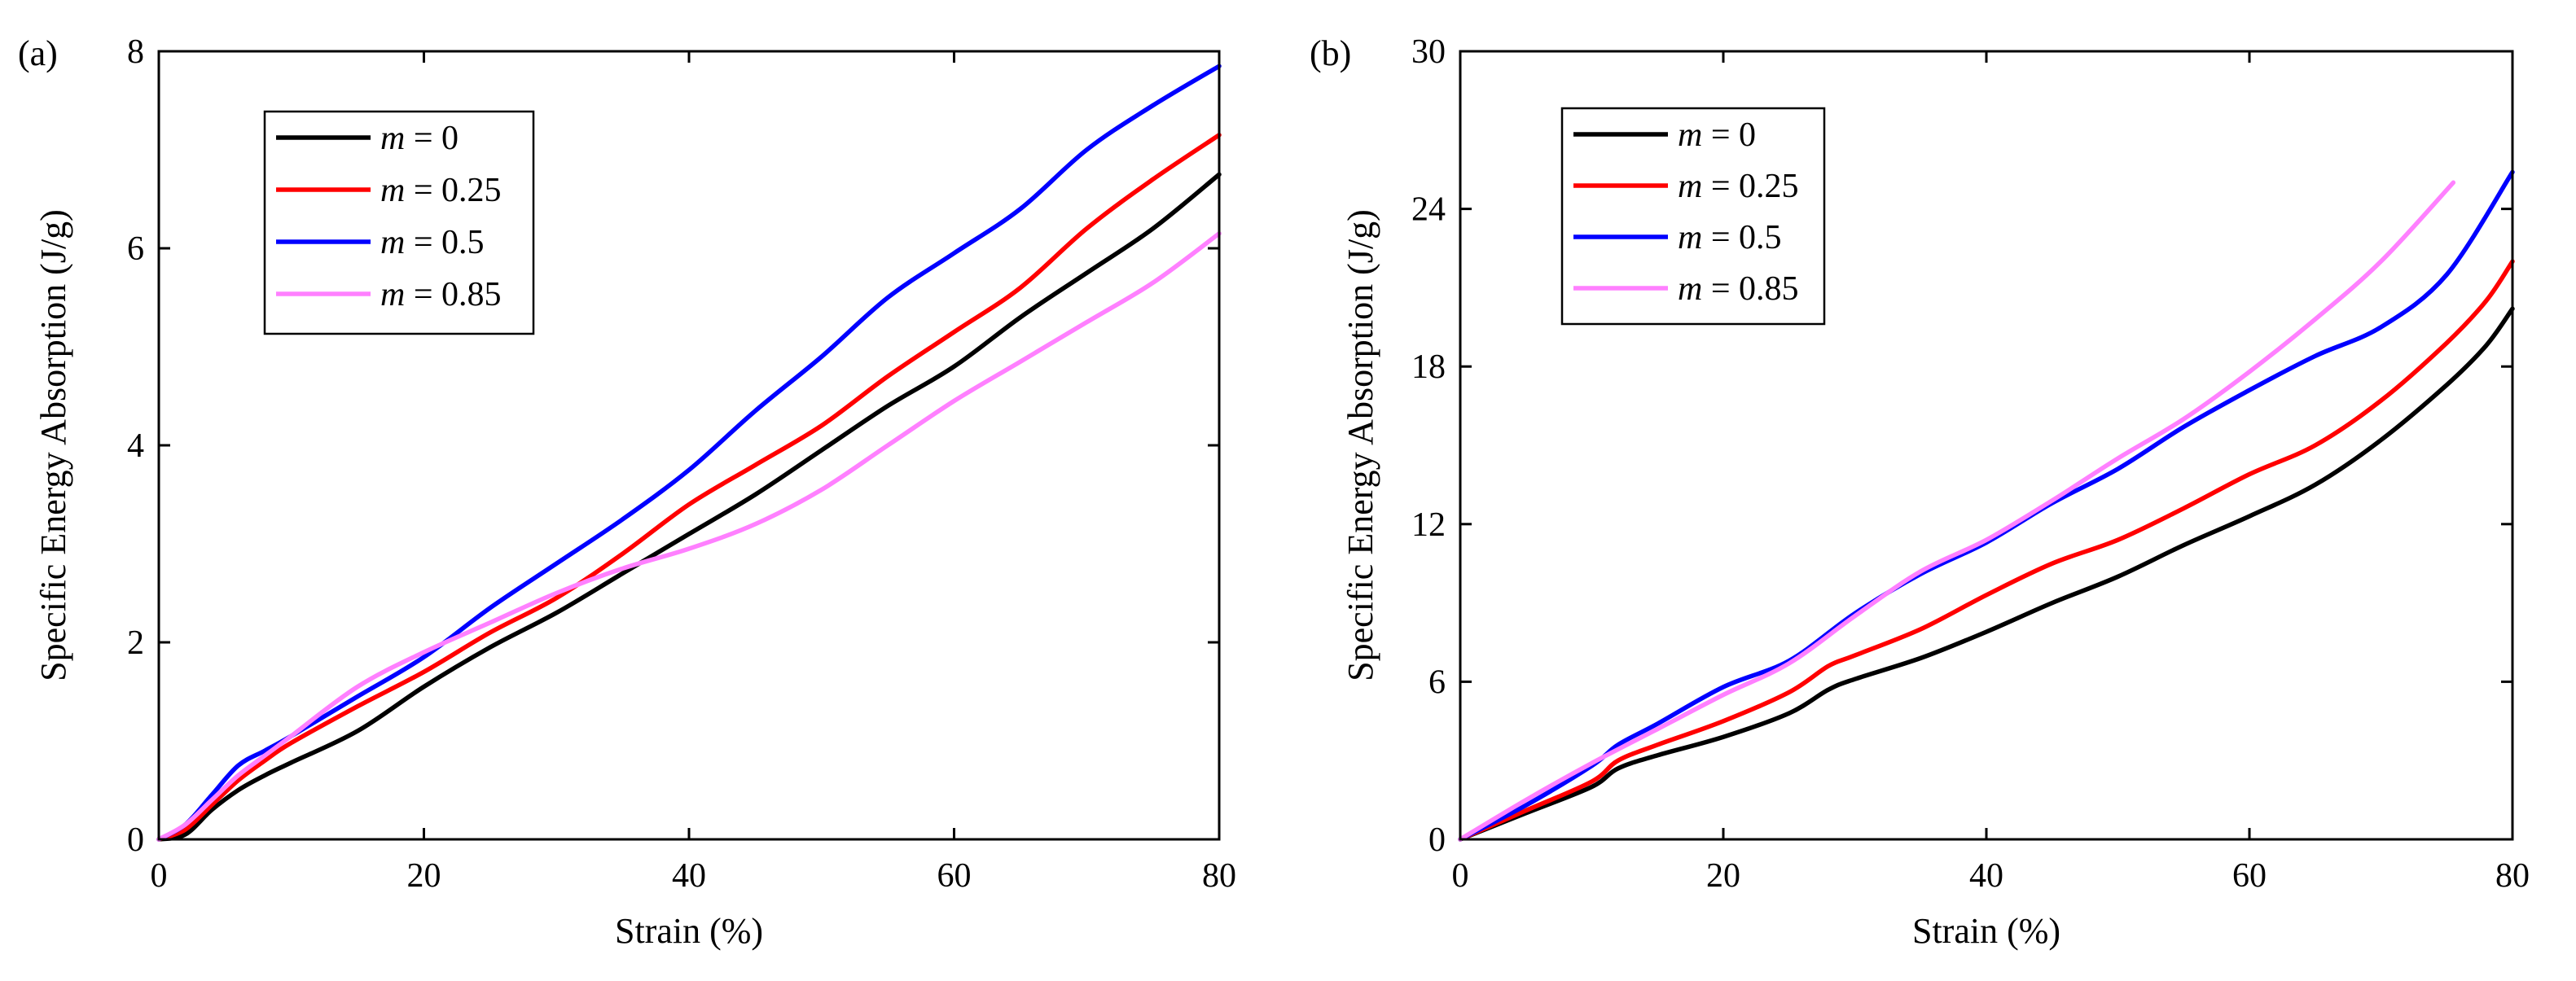 Image resolution: width=2576 pixels, height=981 pixels. Describe the element at coordinates (38, 53) in the screenshot. I see `panel-label: (a)` at that location.